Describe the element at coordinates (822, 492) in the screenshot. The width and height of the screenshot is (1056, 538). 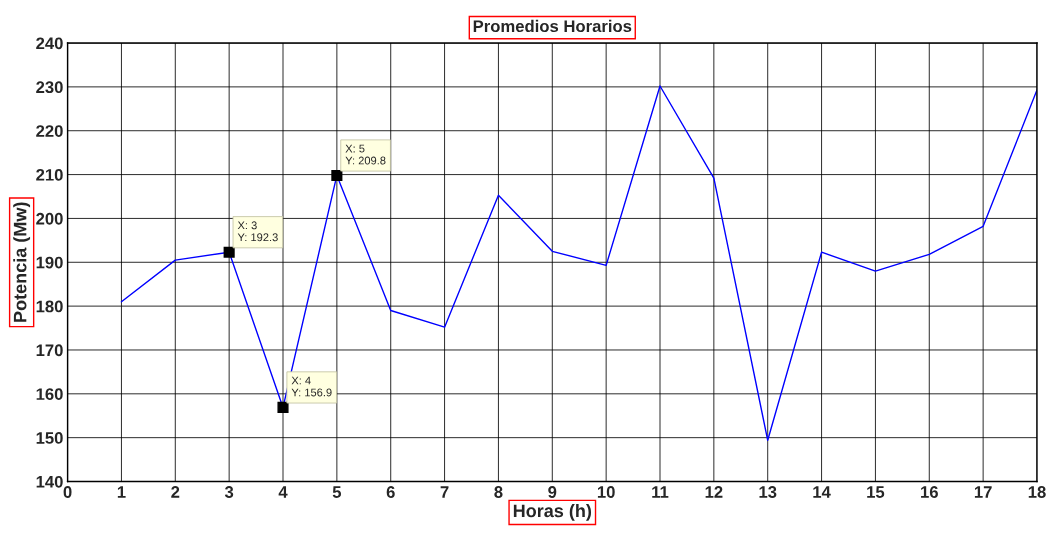
I see `x-tick-label: 14` at that location.